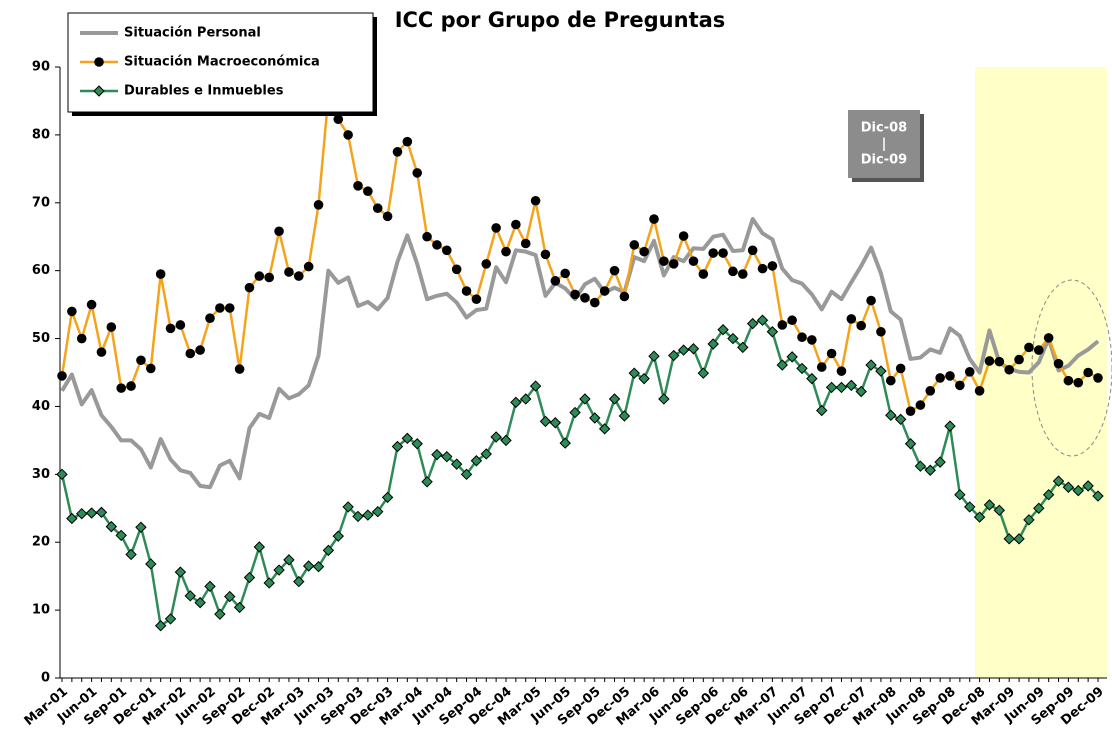  What do you see at coordinates (41, 202) in the screenshot?
I see `y-tick-label: 70` at bounding box center [41, 202].